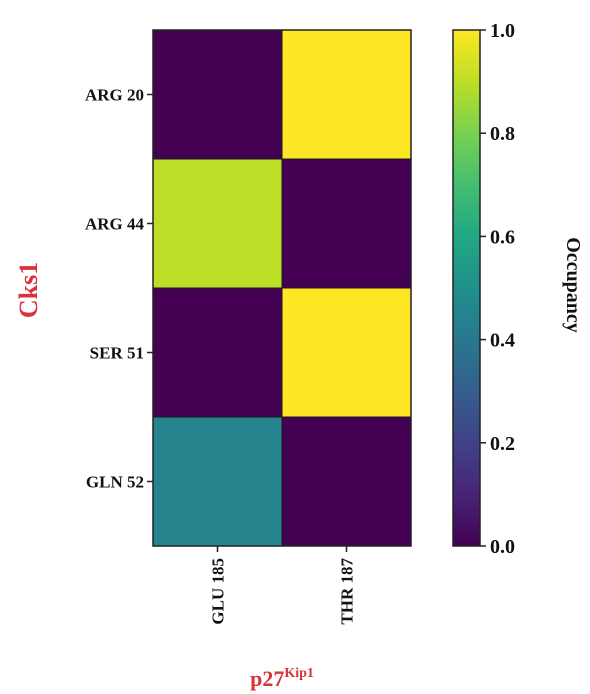  I want to click on colorbar-label: Occupancy, so click(573, 285).